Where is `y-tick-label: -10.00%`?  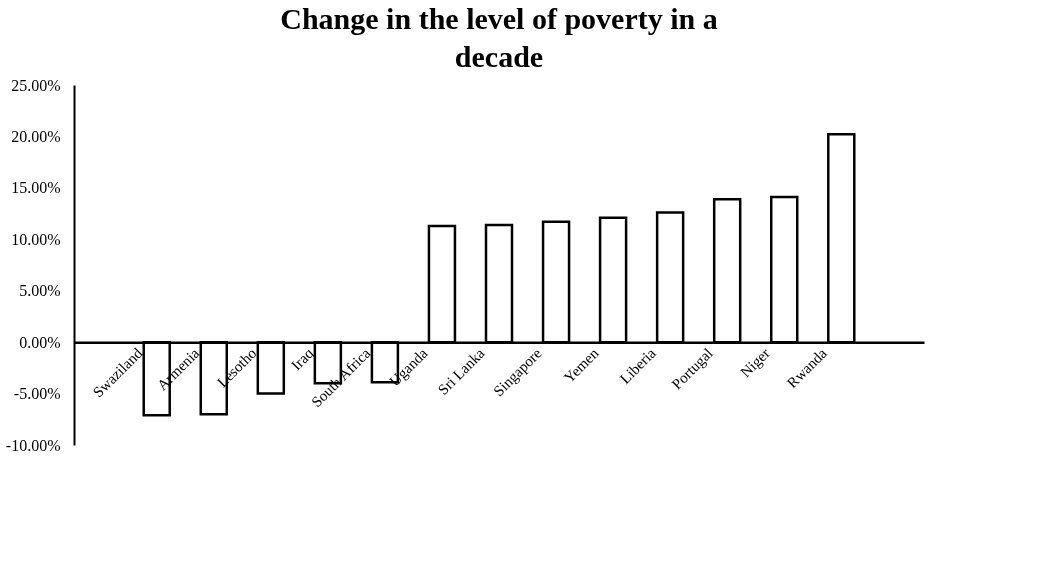
y-tick-label: -10.00% is located at coordinates (33, 445).